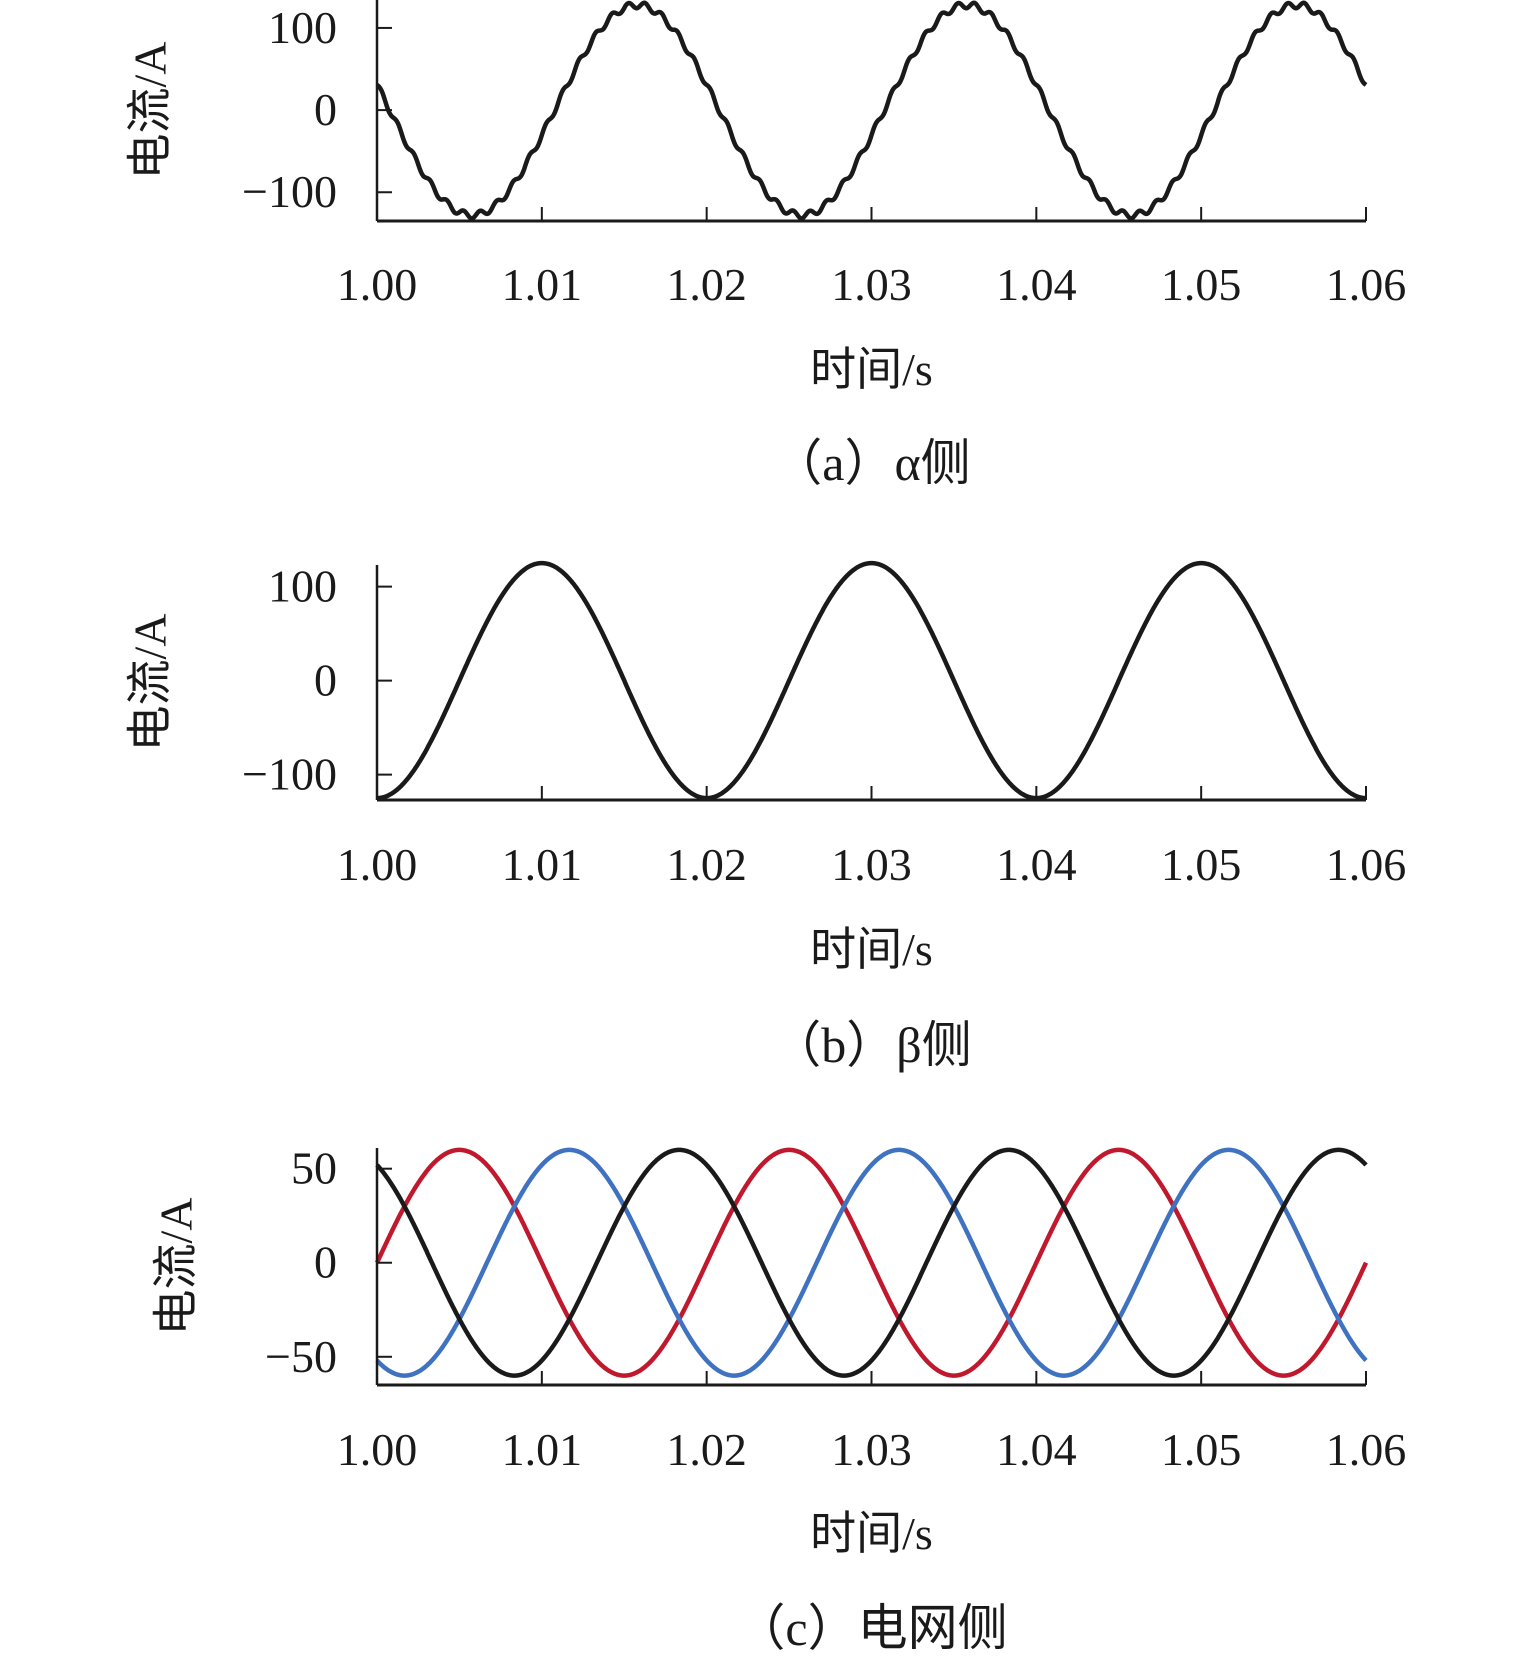  I want to click on series-line-beta, so click(871, 680).